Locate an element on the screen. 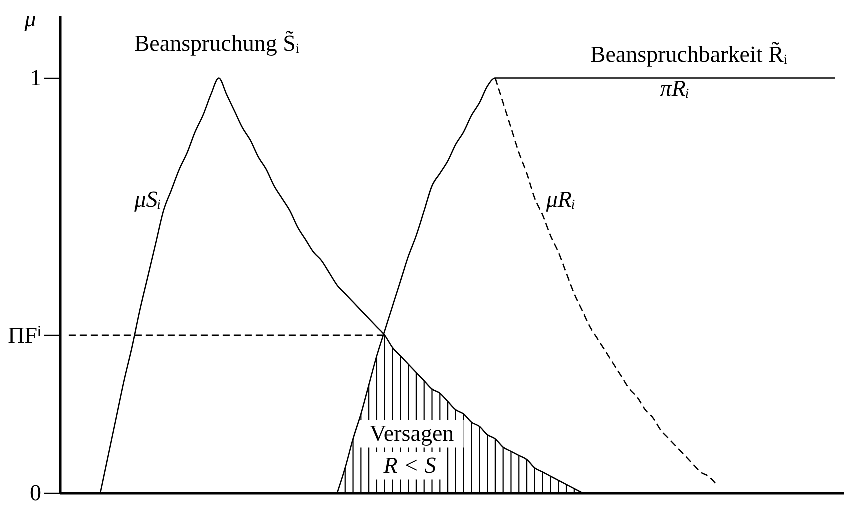 The image size is (846, 513). annotation: Beanspruchung S̃ᵢ is located at coordinates (217, 43).